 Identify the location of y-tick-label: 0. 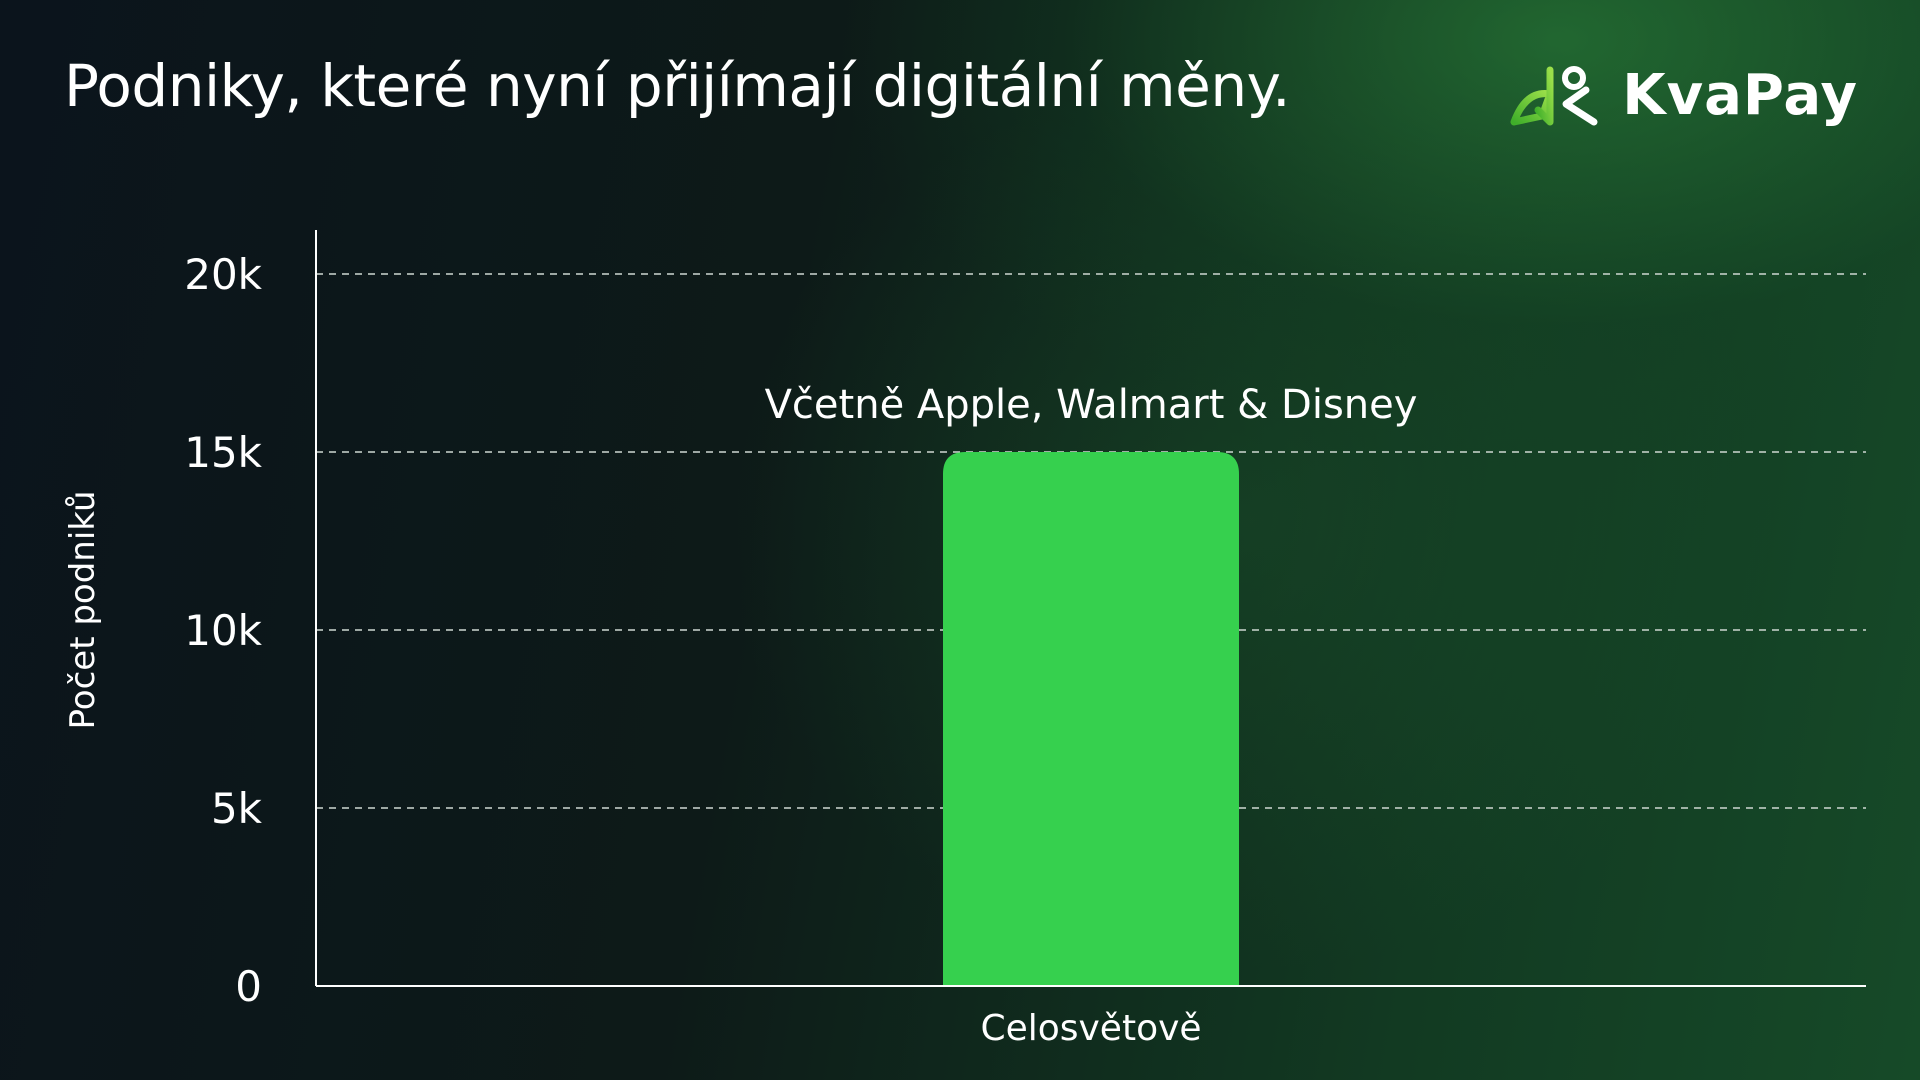
(248, 986).